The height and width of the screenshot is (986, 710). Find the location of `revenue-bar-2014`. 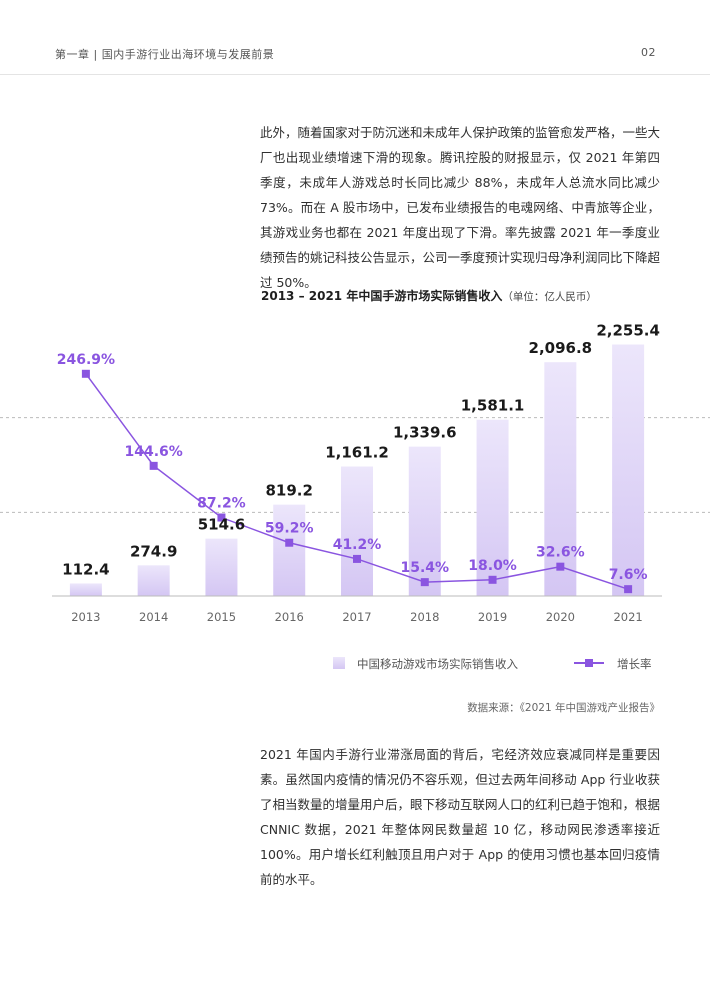

revenue-bar-2014 is located at coordinates (153, 580).